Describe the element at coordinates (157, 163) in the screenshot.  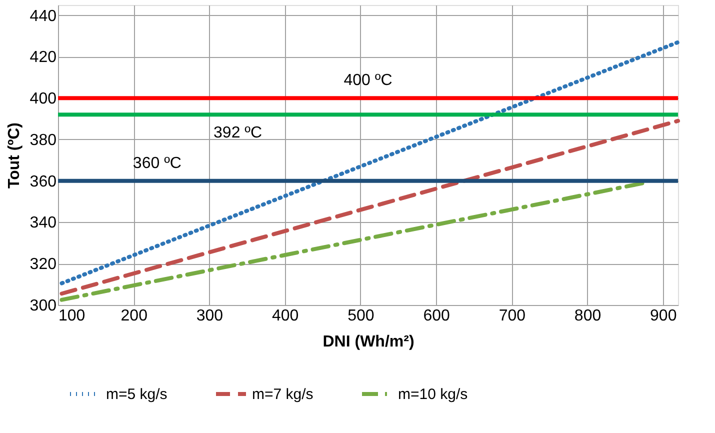
I see `ref-line-label: 360 ºC` at that location.